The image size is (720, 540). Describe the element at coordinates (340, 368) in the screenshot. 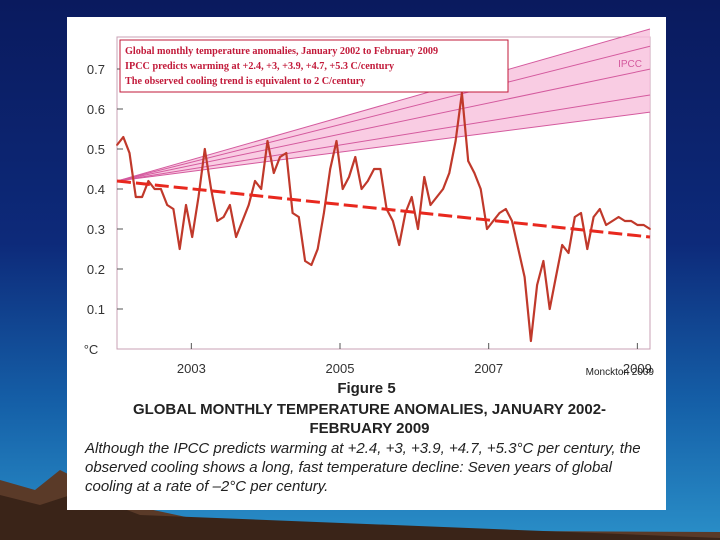

I see `x-tick-label: 2005` at that location.